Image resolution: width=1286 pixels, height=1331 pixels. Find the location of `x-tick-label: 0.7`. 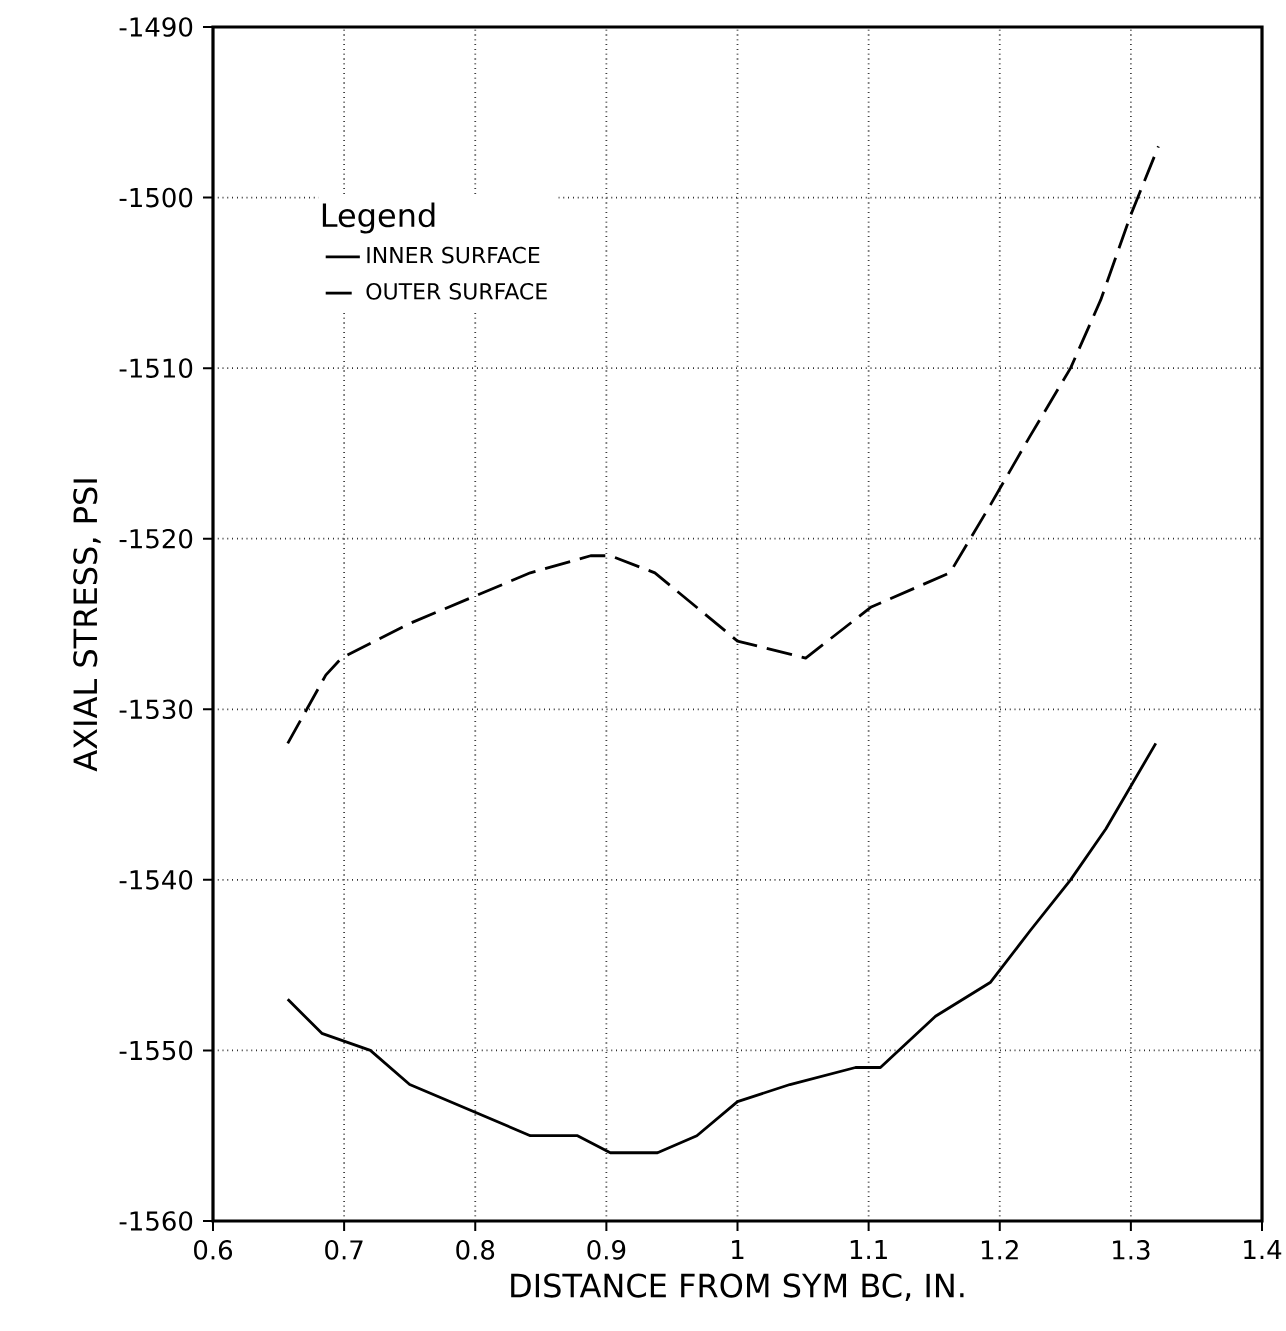

x-tick-label: 0.7 is located at coordinates (344, 1250).